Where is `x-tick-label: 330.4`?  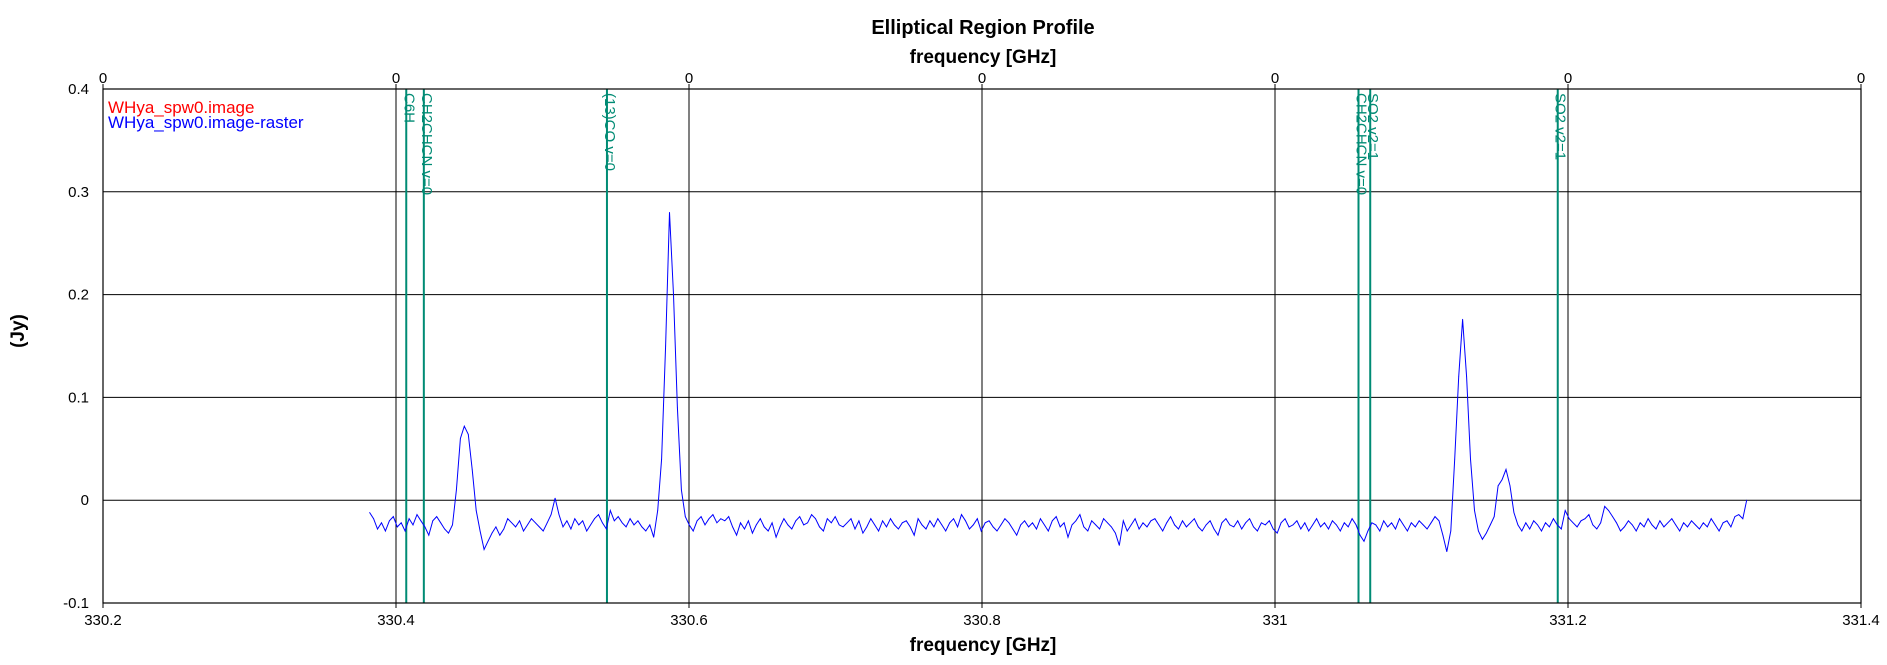 x-tick-label: 330.4 is located at coordinates (396, 620).